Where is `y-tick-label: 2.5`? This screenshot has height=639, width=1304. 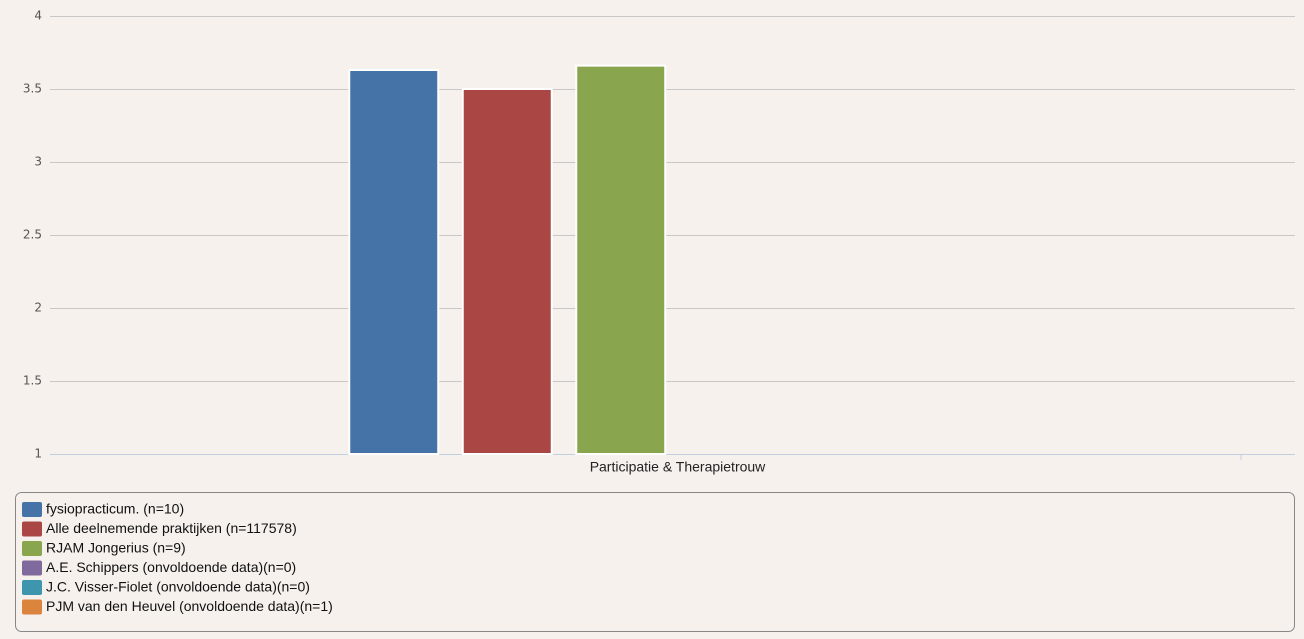 y-tick-label: 2.5 is located at coordinates (32, 235).